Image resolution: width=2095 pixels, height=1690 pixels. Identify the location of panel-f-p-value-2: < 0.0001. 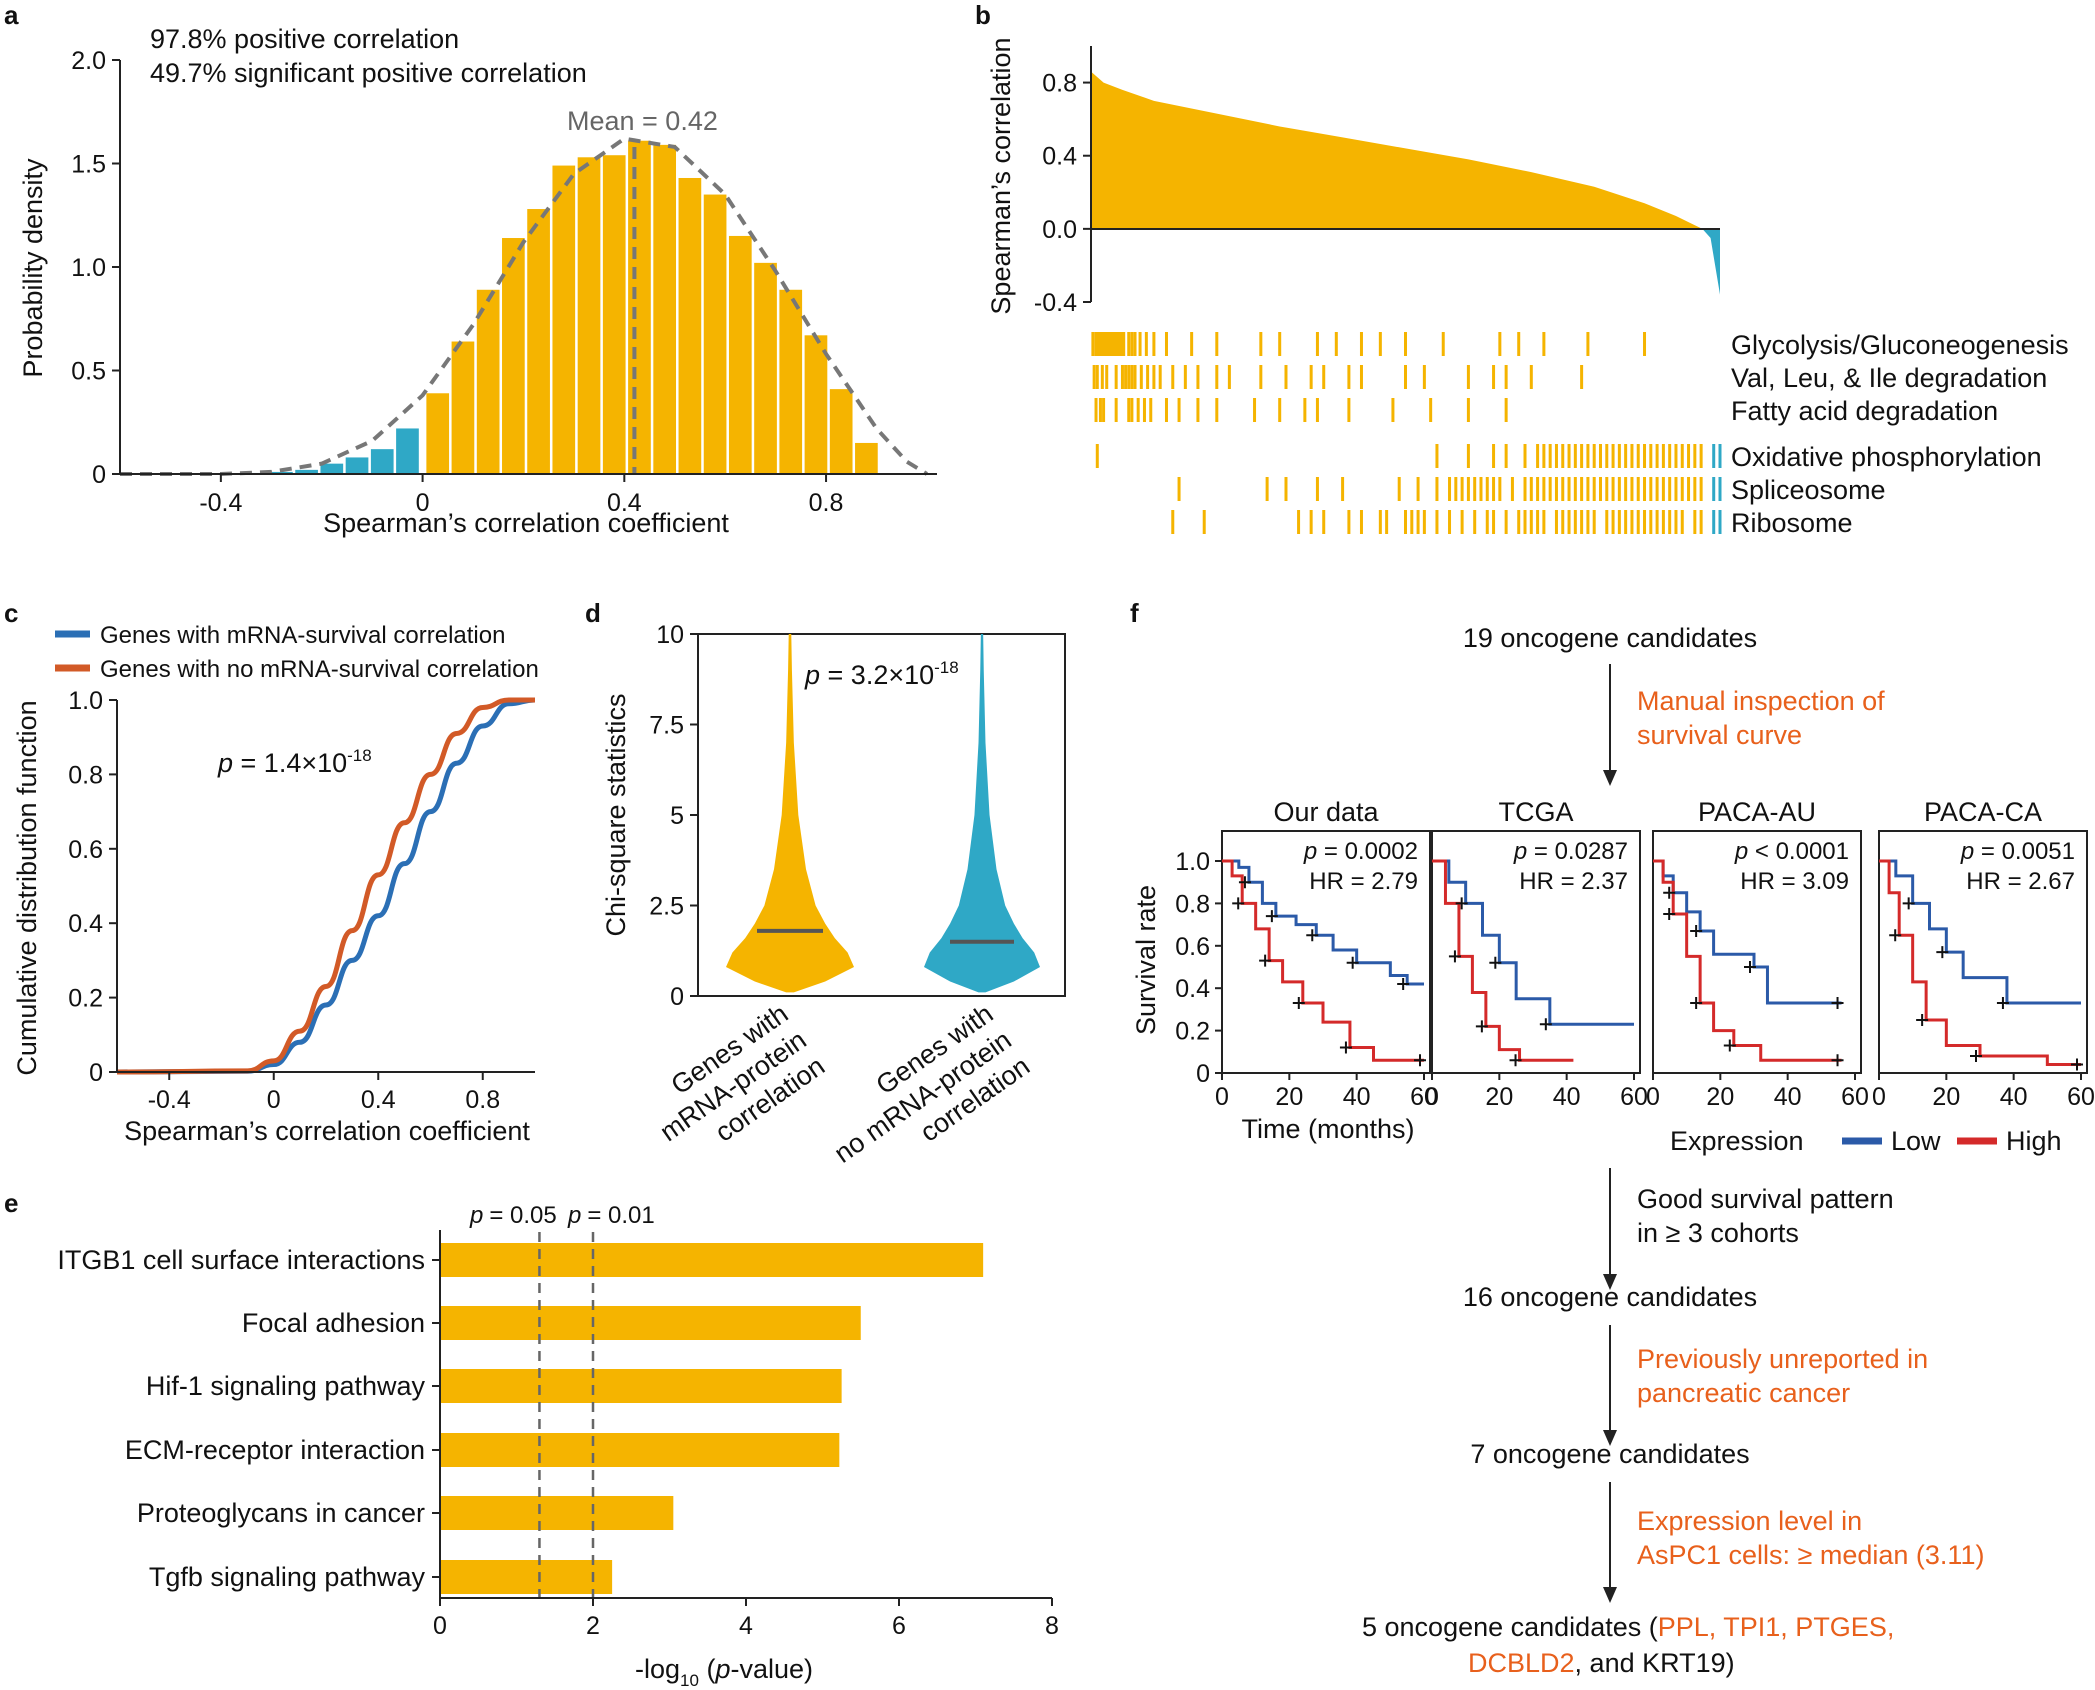
(1798, 851).